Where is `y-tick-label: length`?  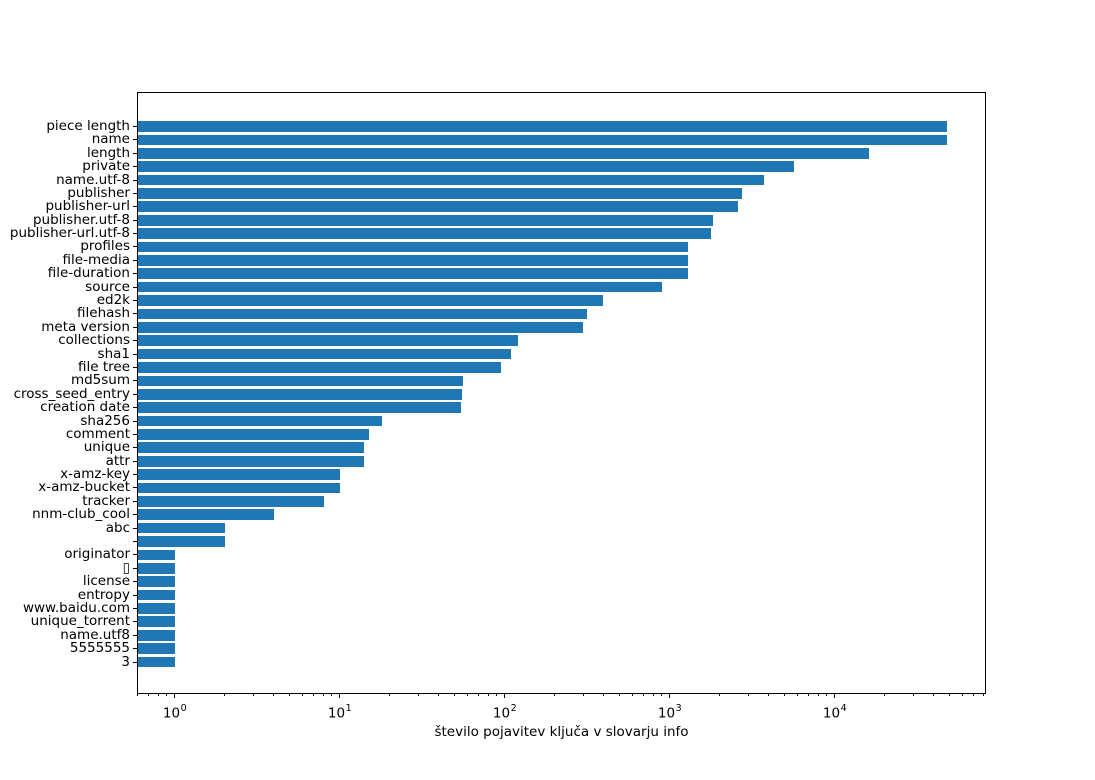 y-tick-label: length is located at coordinates (108, 152).